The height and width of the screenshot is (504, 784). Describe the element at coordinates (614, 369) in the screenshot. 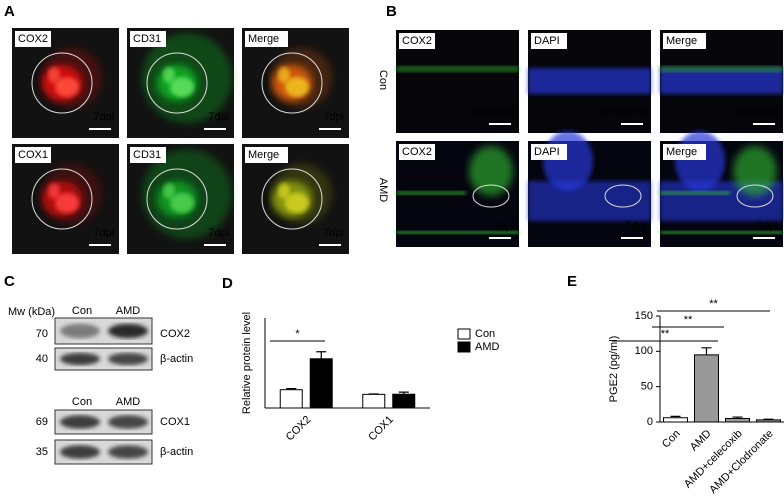

I see `y-axis-label: PGE2 (pg/ml)` at that location.